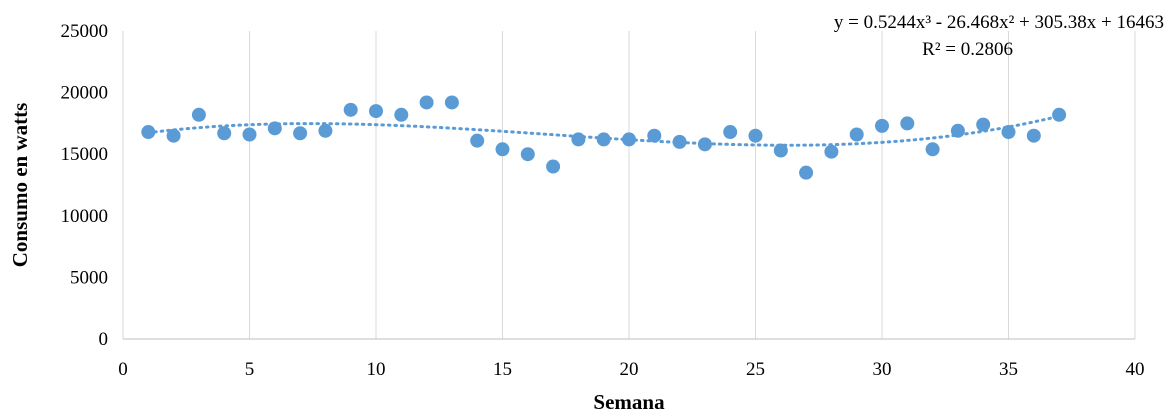  What do you see at coordinates (85, 154) in the screenshot?
I see `y-tick-label: 15000` at bounding box center [85, 154].